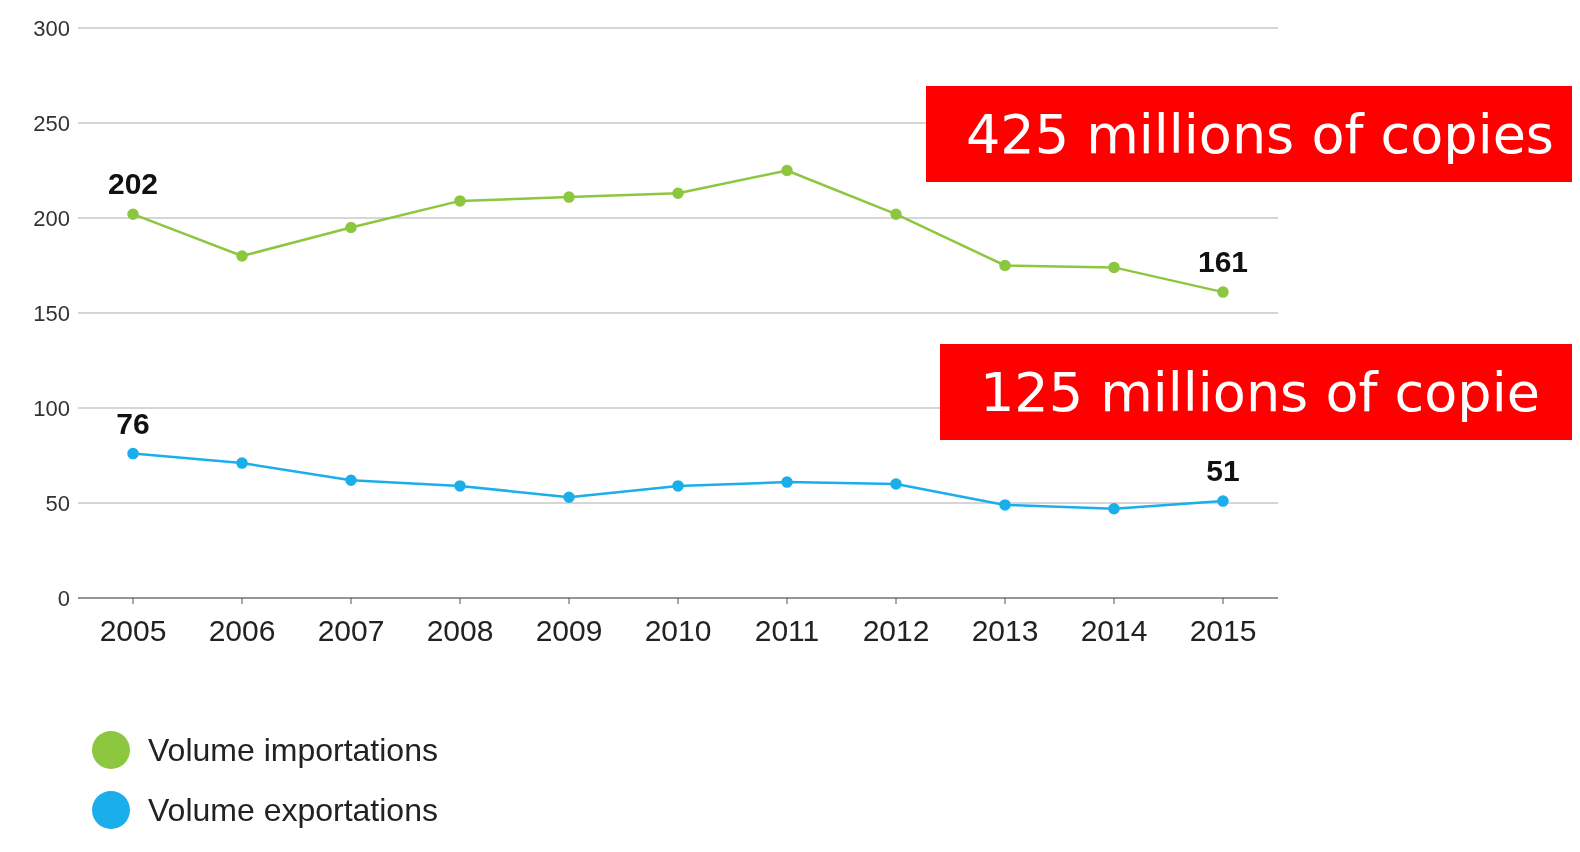 This screenshot has height=852, width=1580. I want to click on annotation: 125 millions of copie, so click(1260, 392).